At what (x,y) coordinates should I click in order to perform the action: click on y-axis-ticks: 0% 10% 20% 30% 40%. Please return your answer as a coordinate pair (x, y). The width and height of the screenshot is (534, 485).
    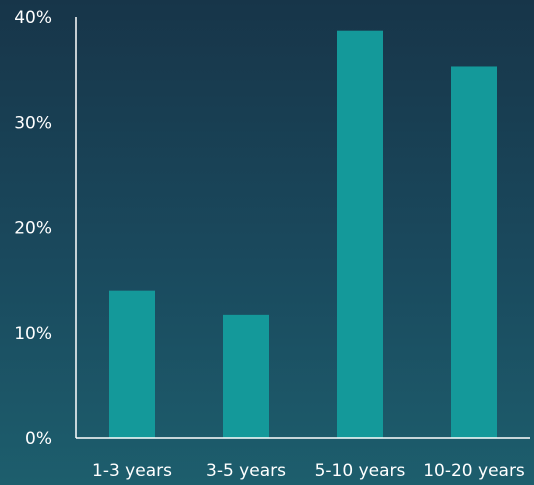
    Looking at the image, I should click on (33, 228).